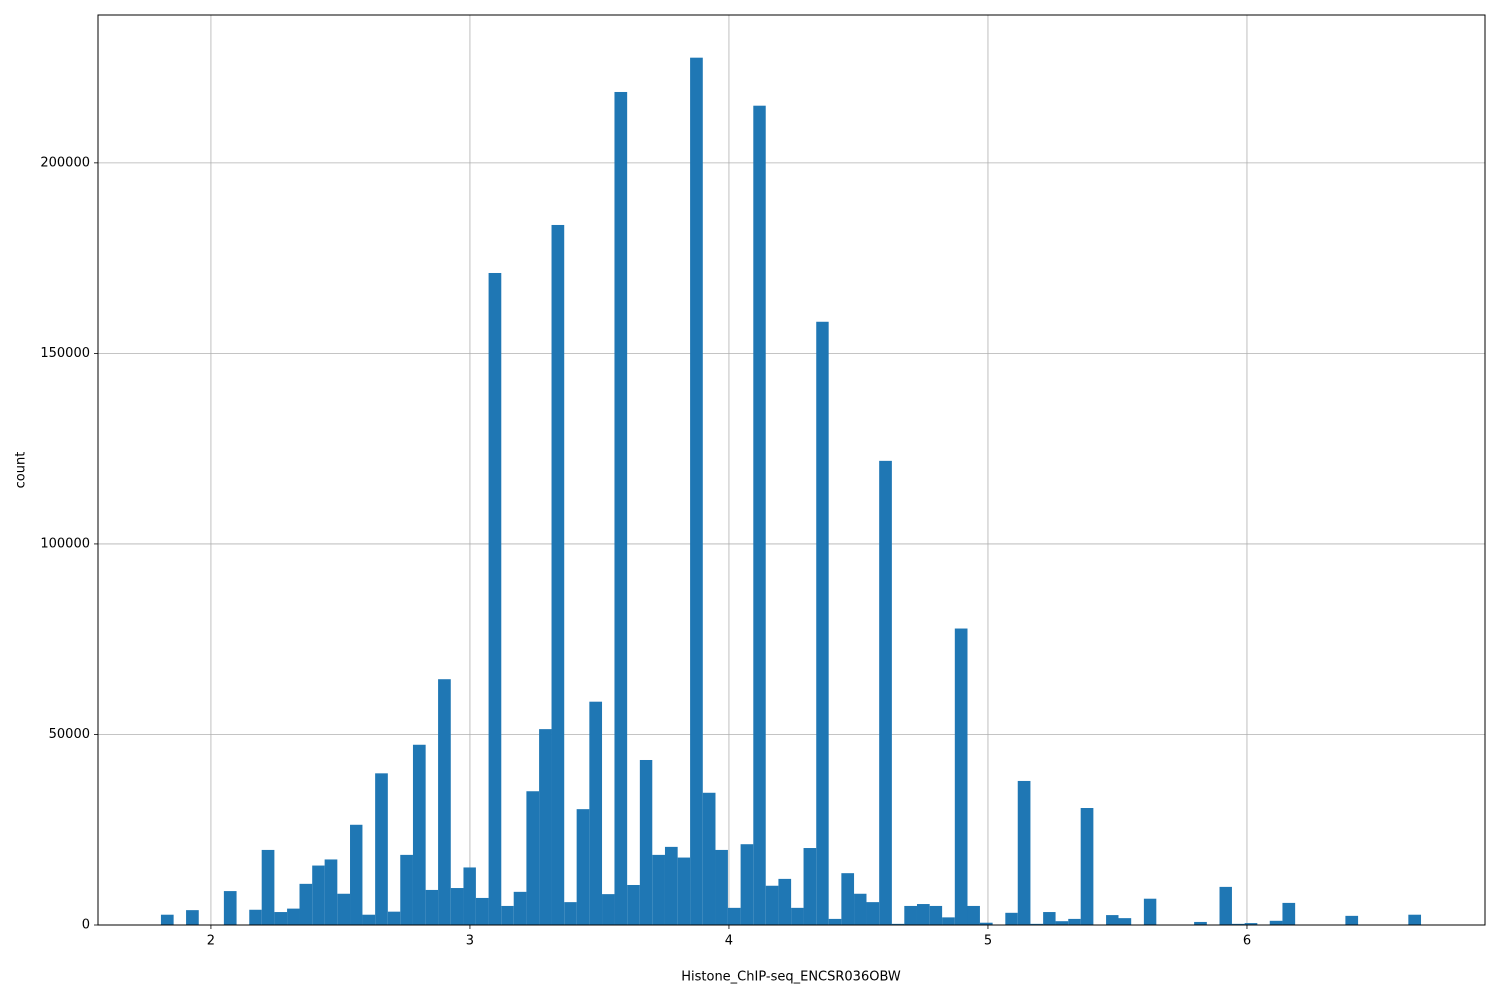  I want to click on x-tick-label: 6, so click(1247, 941).